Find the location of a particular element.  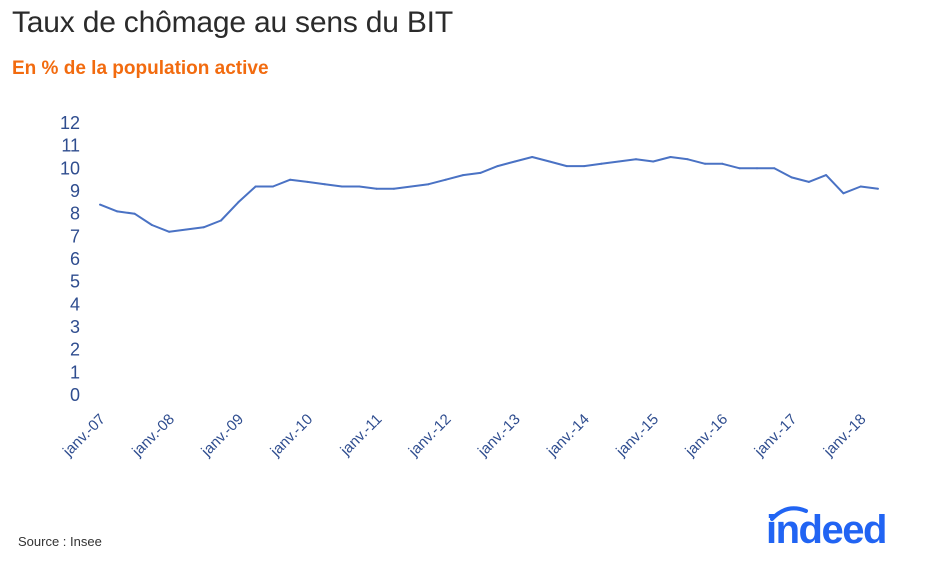

x-tick-label: janv.-12 is located at coordinates (430, 436).